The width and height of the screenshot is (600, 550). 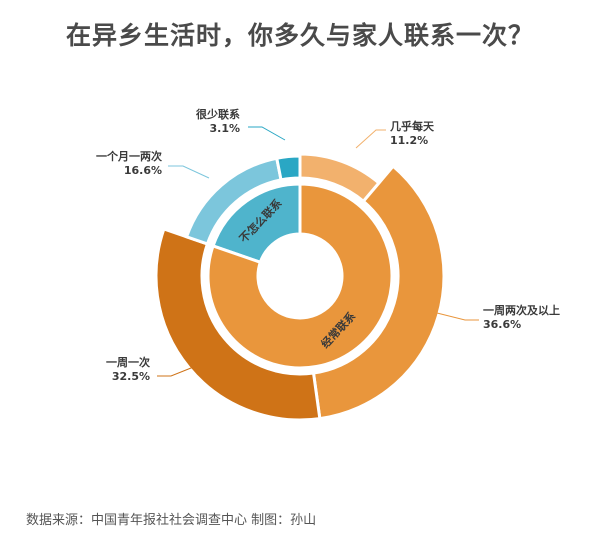 I want to click on outer-label-3: 一个月一两次, so click(x=129, y=156).